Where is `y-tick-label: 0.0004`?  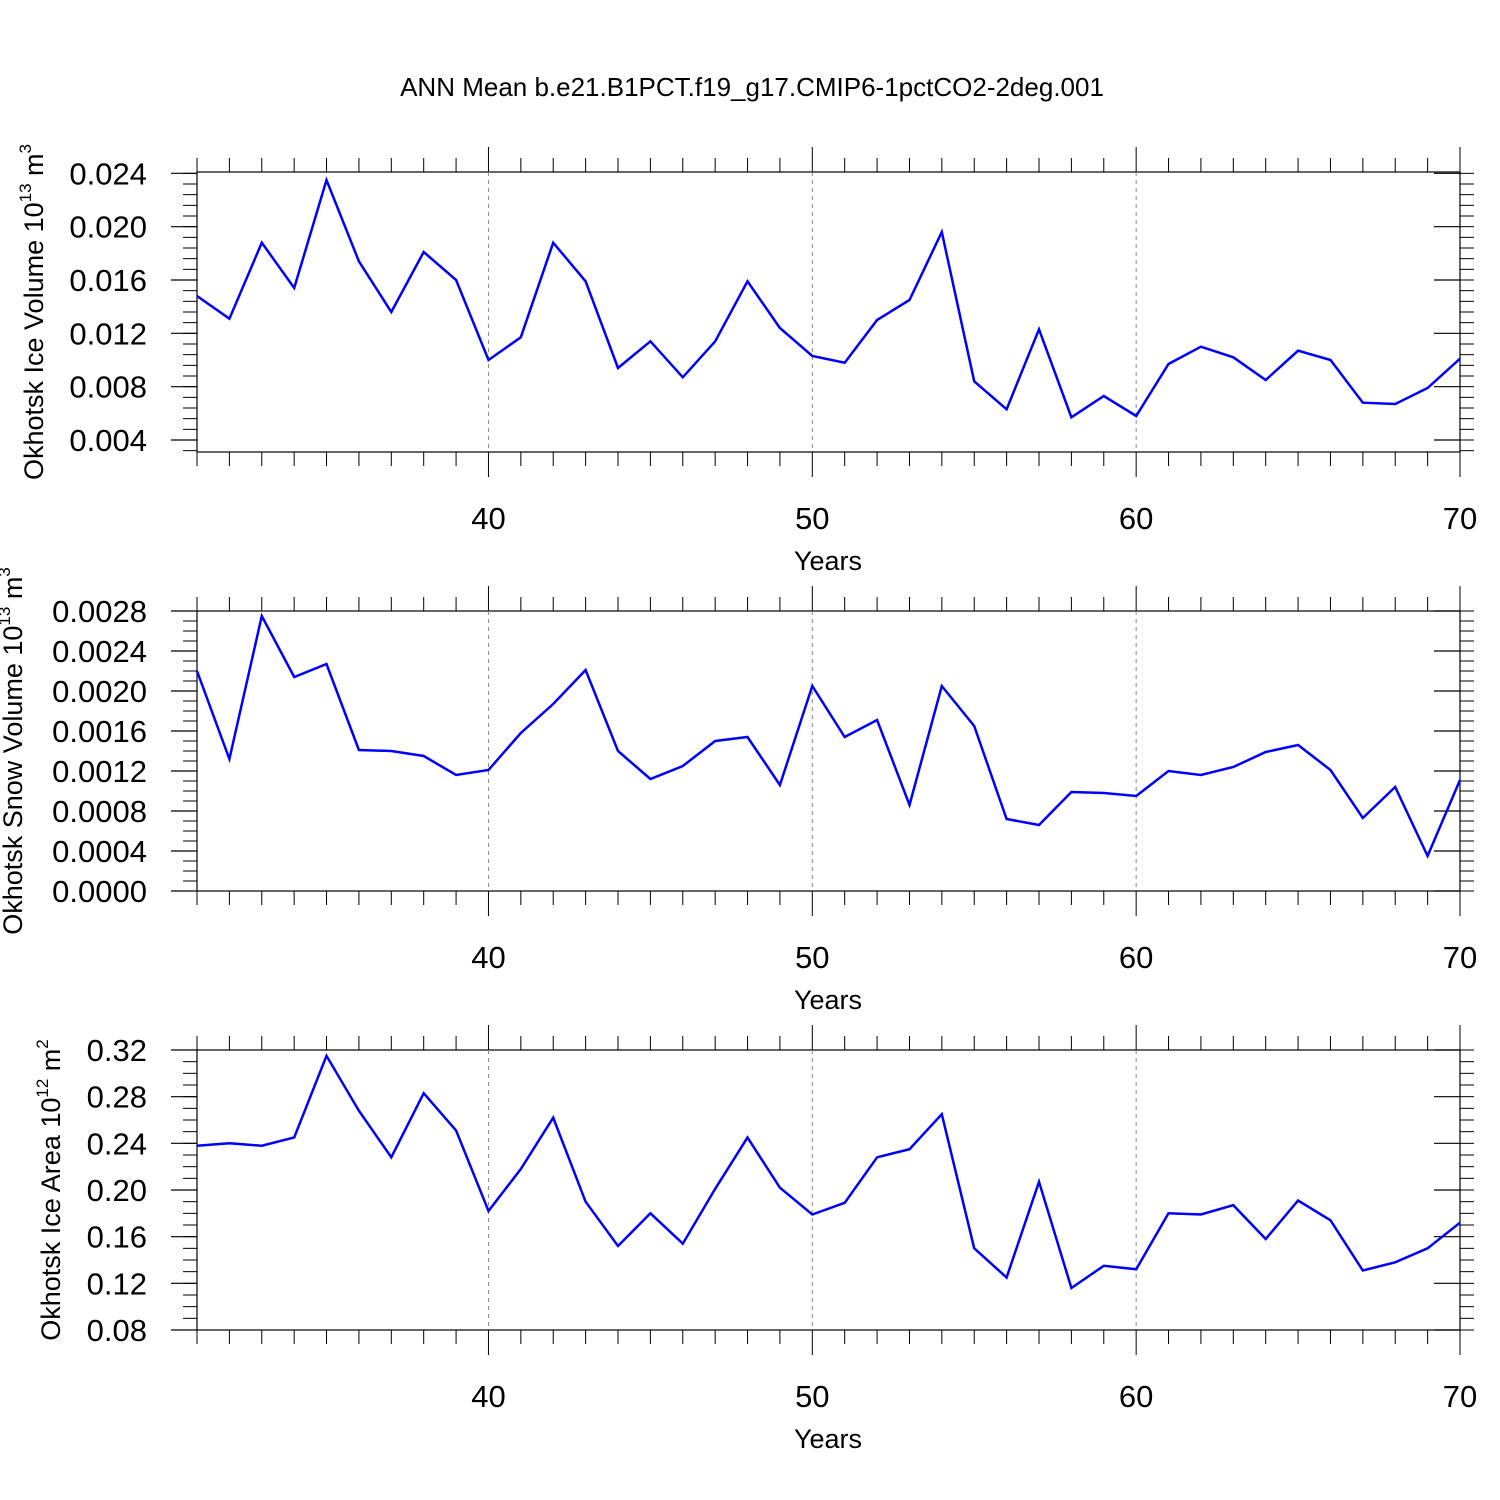 y-tick-label: 0.0004 is located at coordinates (99, 851).